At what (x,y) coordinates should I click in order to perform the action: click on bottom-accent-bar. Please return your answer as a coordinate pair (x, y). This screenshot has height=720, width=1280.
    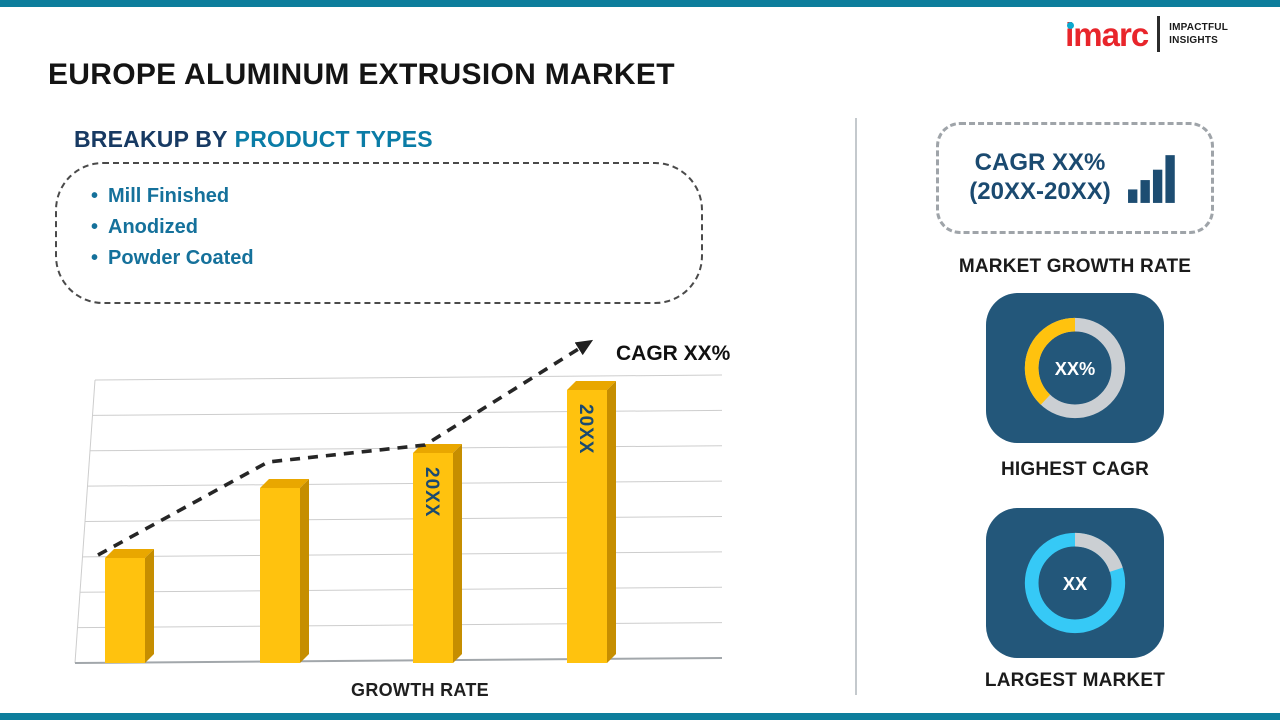
    Looking at the image, I should click on (640, 716).